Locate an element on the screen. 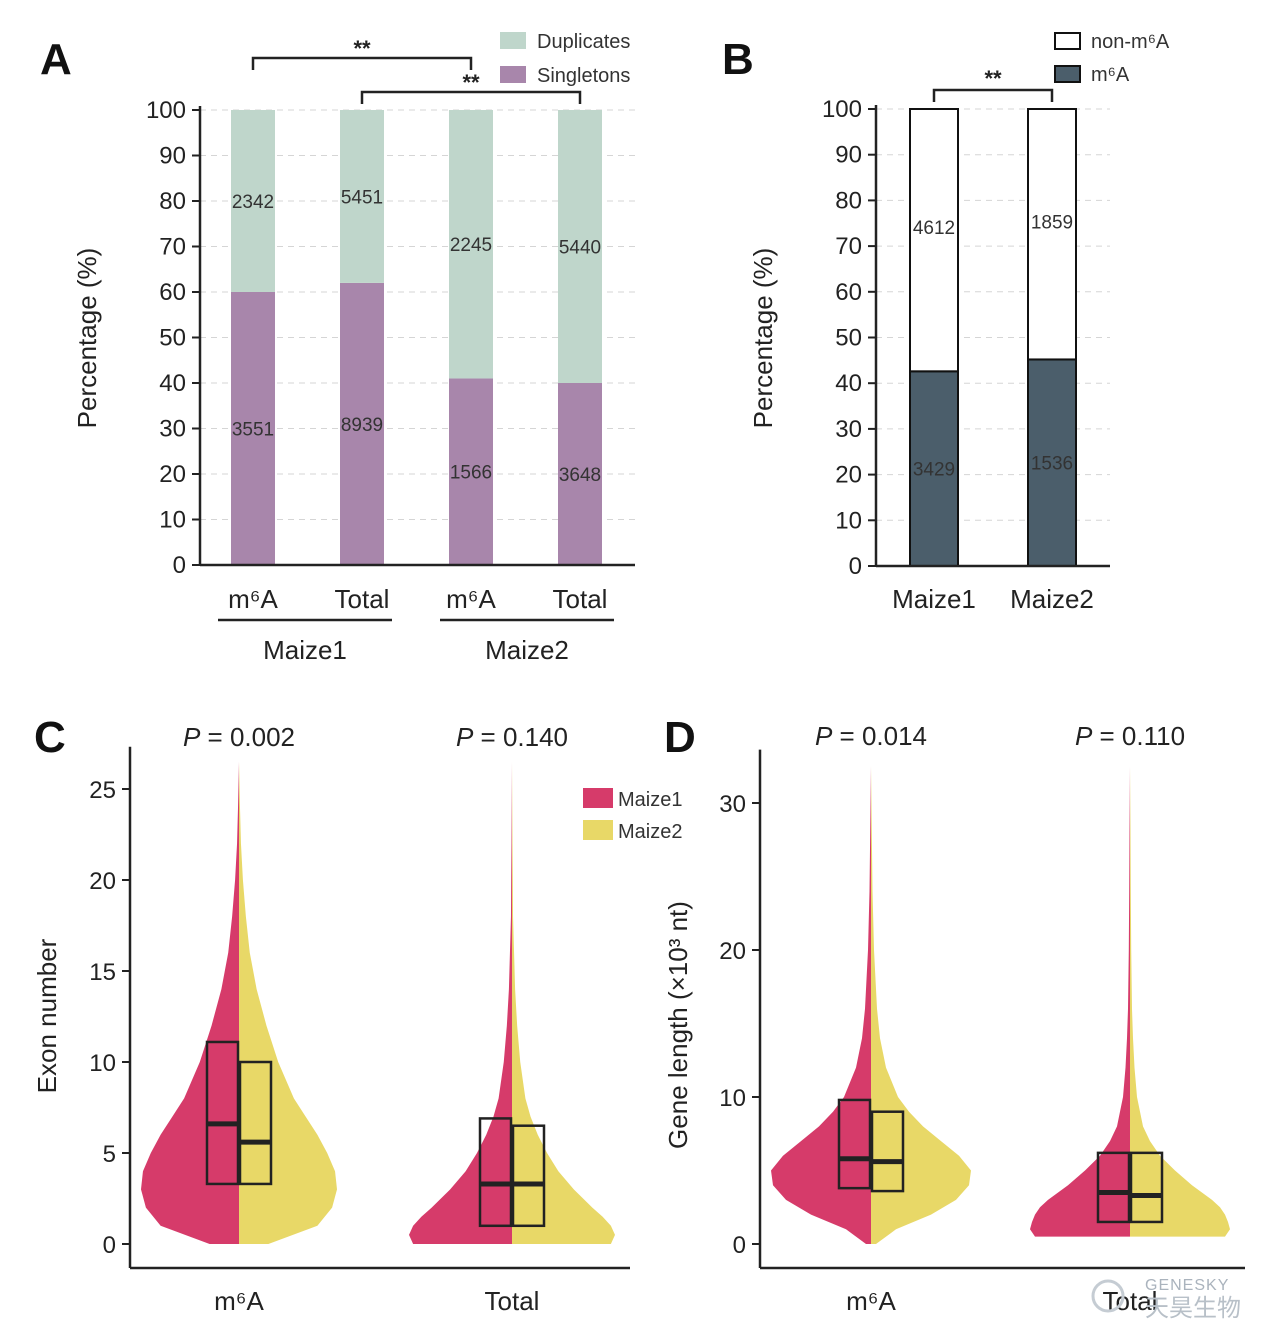 The width and height of the screenshot is (1269, 1327). panel-letter-d: D is located at coordinates (680, 737).